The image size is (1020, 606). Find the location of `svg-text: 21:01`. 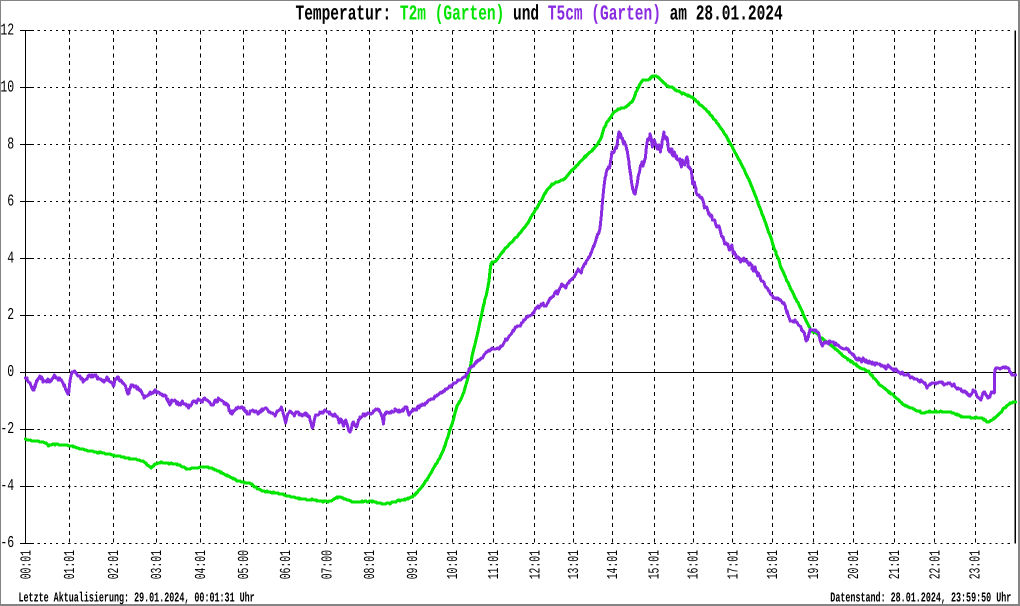

svg-text: 21:01 is located at coordinates (896, 564).